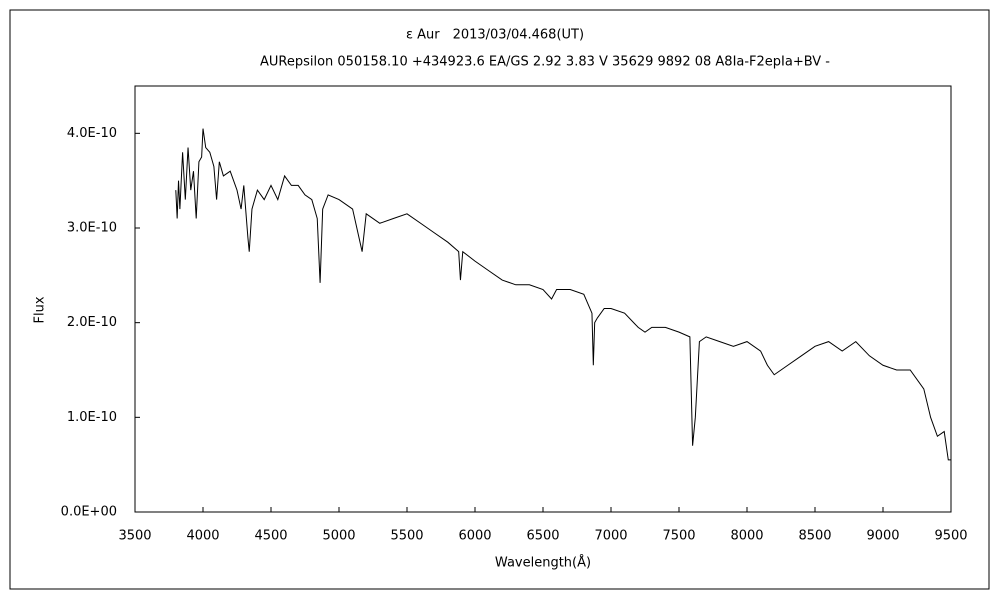  What do you see at coordinates (134, 536) in the screenshot?
I see `x-tick-label: 3500` at bounding box center [134, 536].